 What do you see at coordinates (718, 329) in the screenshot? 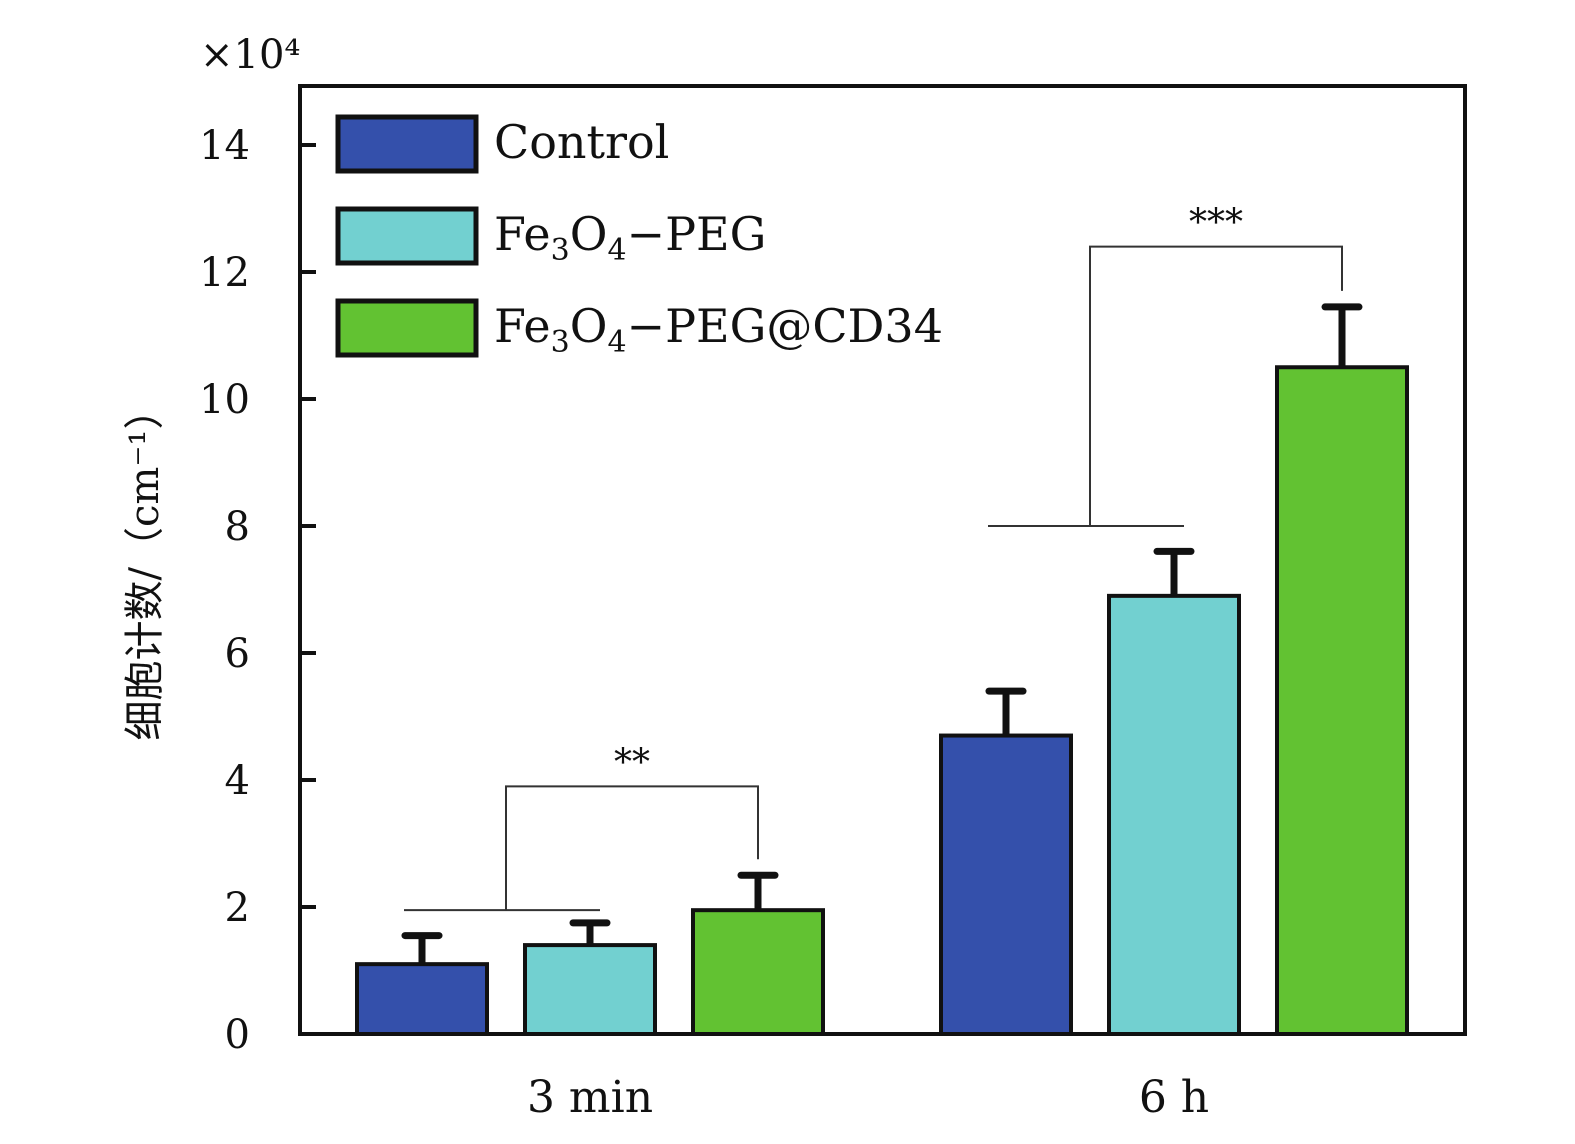
I see `legend-label-2: Fe3O4−PEG@CD34` at bounding box center [718, 329].